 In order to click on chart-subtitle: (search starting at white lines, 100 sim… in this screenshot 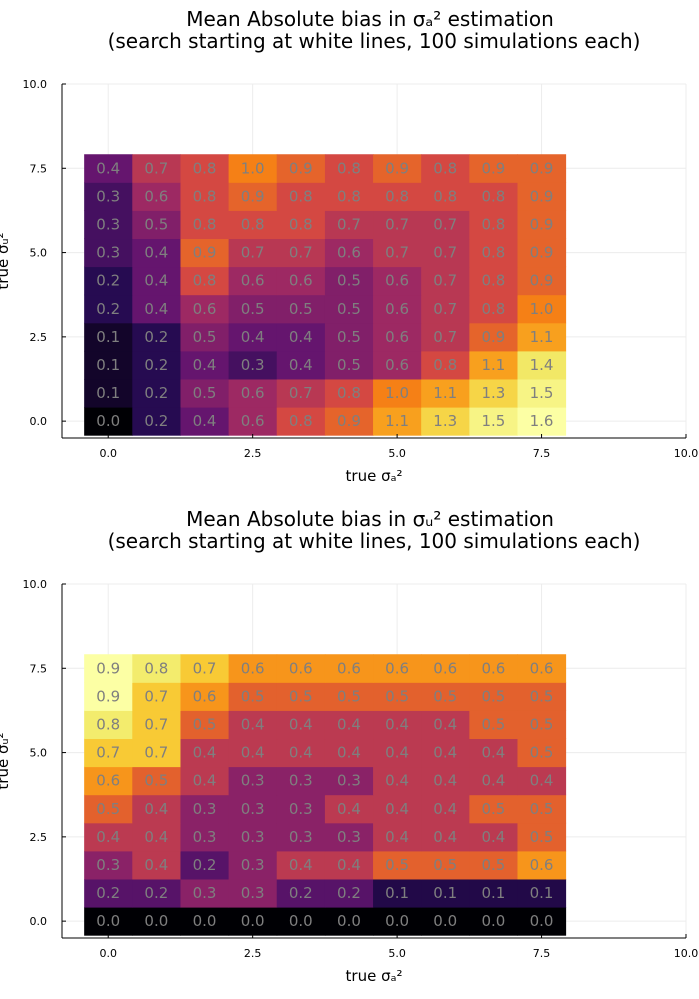, I will do `click(374, 541)`.